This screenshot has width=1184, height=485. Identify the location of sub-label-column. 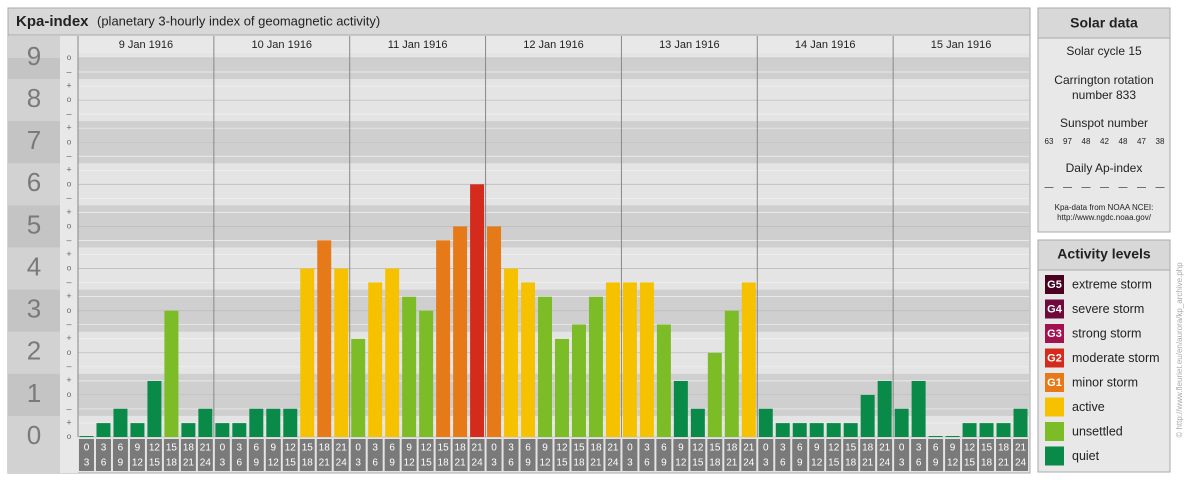
(69, 254).